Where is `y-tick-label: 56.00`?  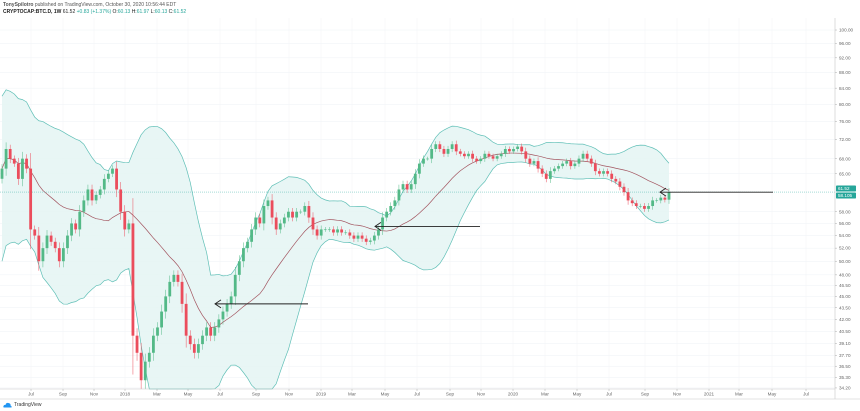 y-tick-label: 56.00 is located at coordinates (845, 223).